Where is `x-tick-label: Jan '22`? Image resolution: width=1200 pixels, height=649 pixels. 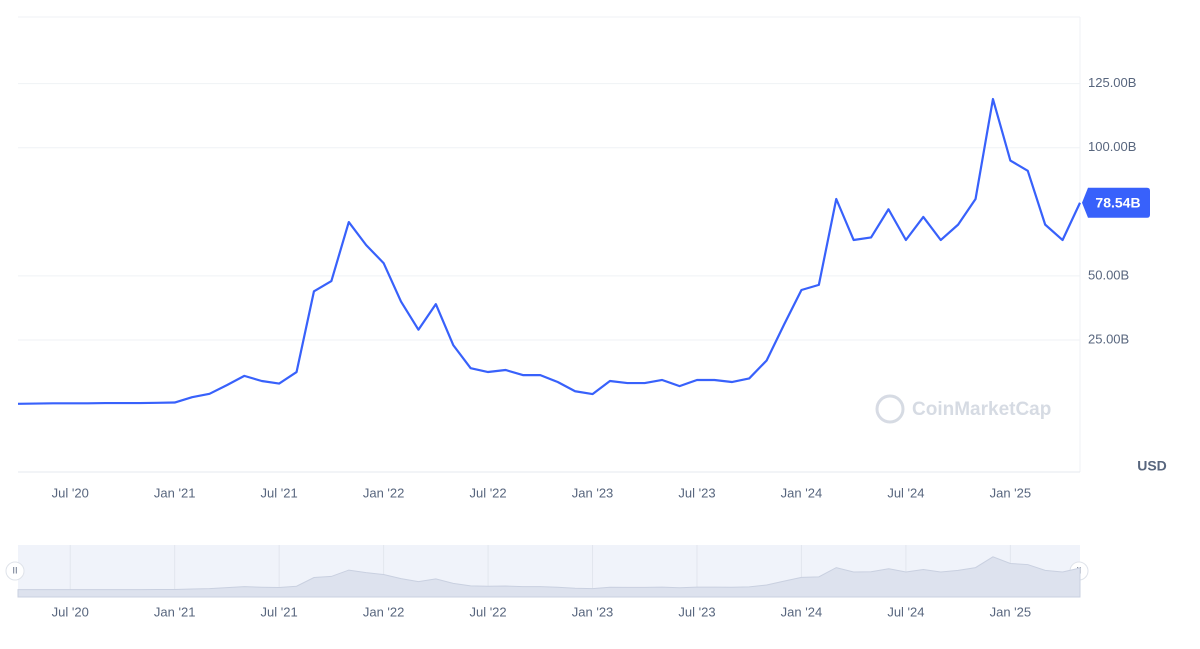
x-tick-label: Jan '22 is located at coordinates (384, 492).